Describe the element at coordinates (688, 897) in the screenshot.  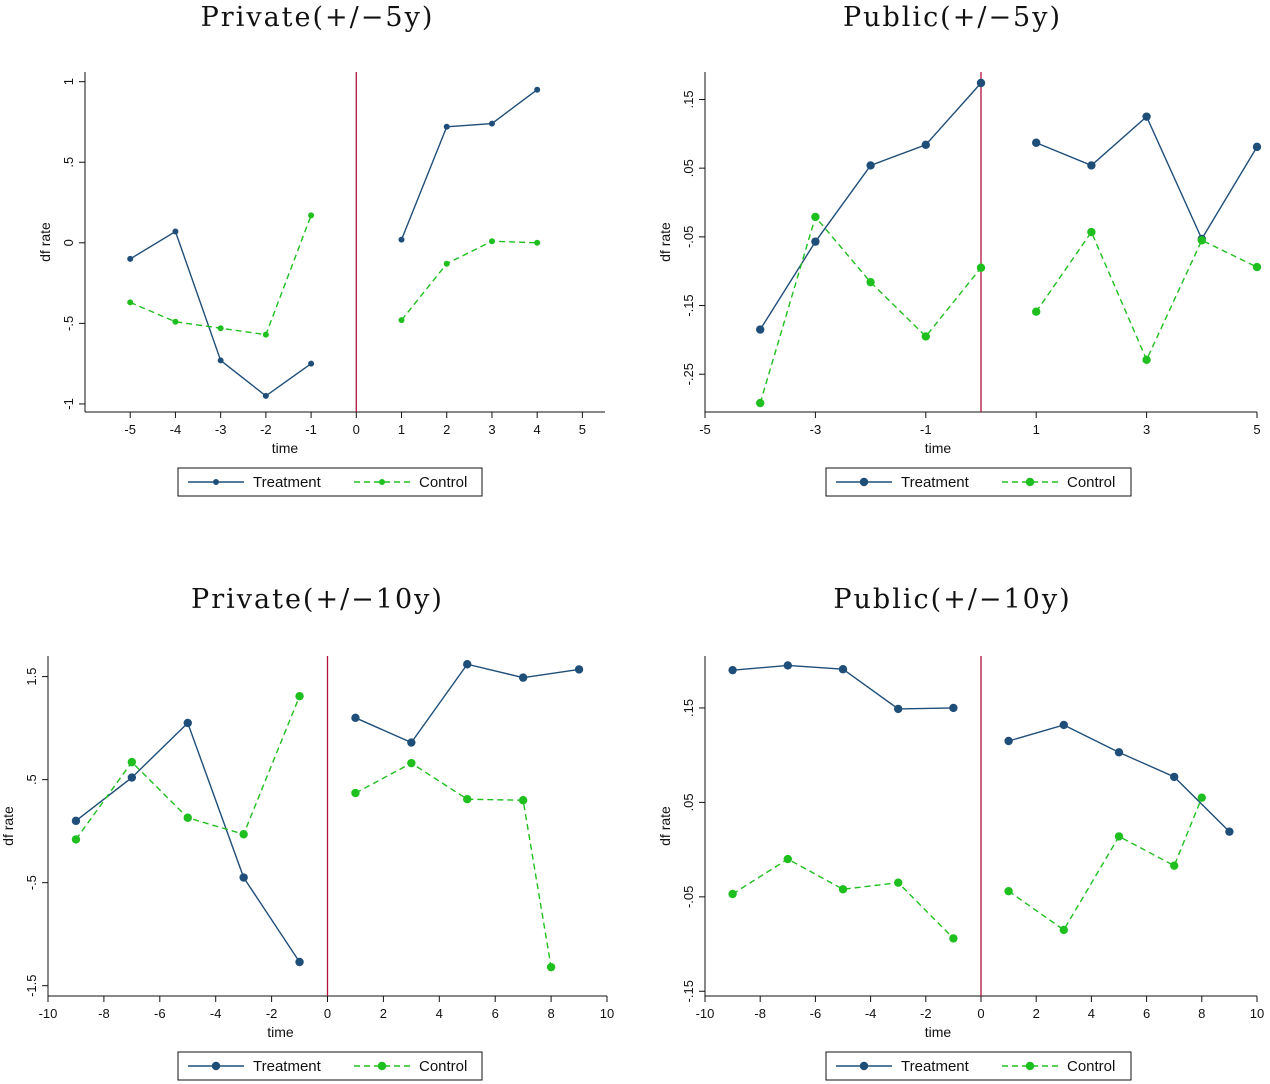
I see `y-tick-label: -.05` at that location.